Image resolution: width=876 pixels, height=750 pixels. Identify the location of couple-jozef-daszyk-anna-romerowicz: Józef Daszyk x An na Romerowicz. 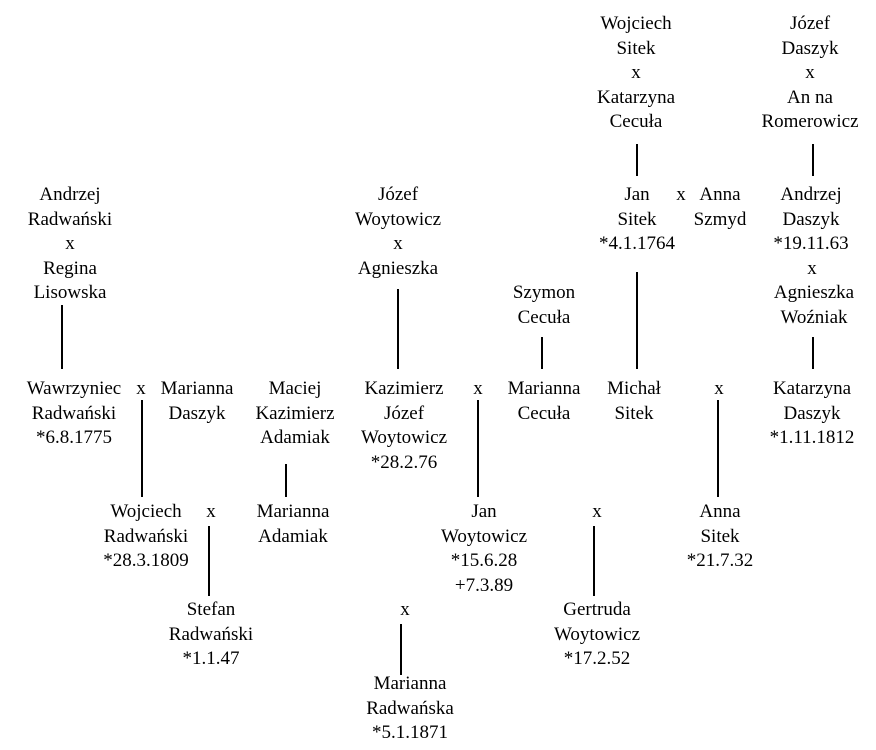
(810, 72).